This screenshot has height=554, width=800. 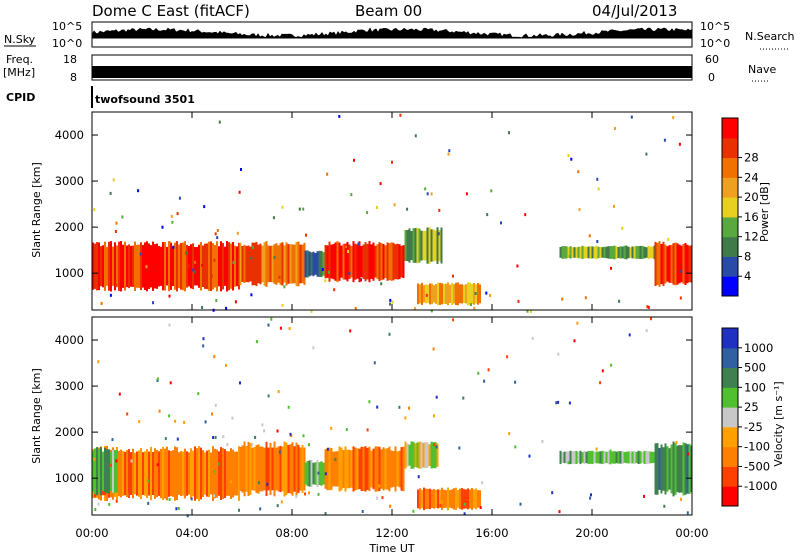 What do you see at coordinates (391, 548) in the screenshot?
I see `xlabel: Time UT` at bounding box center [391, 548].